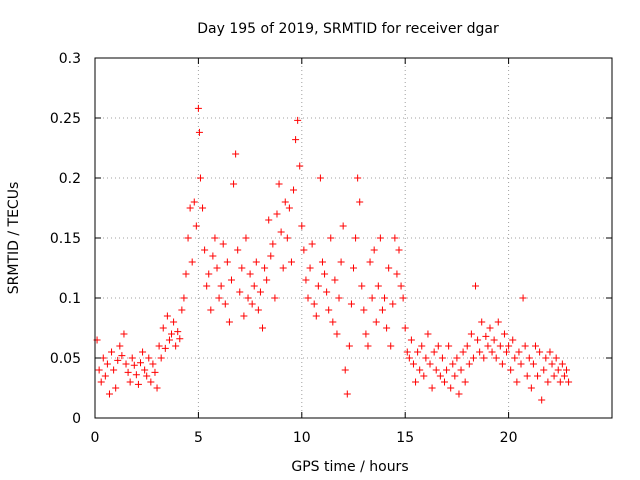 Image resolution: width=640 pixels, height=480 pixels. What do you see at coordinates (65, 119) in the screenshot?
I see `y-tick-label: 0.25` at bounding box center [65, 119].